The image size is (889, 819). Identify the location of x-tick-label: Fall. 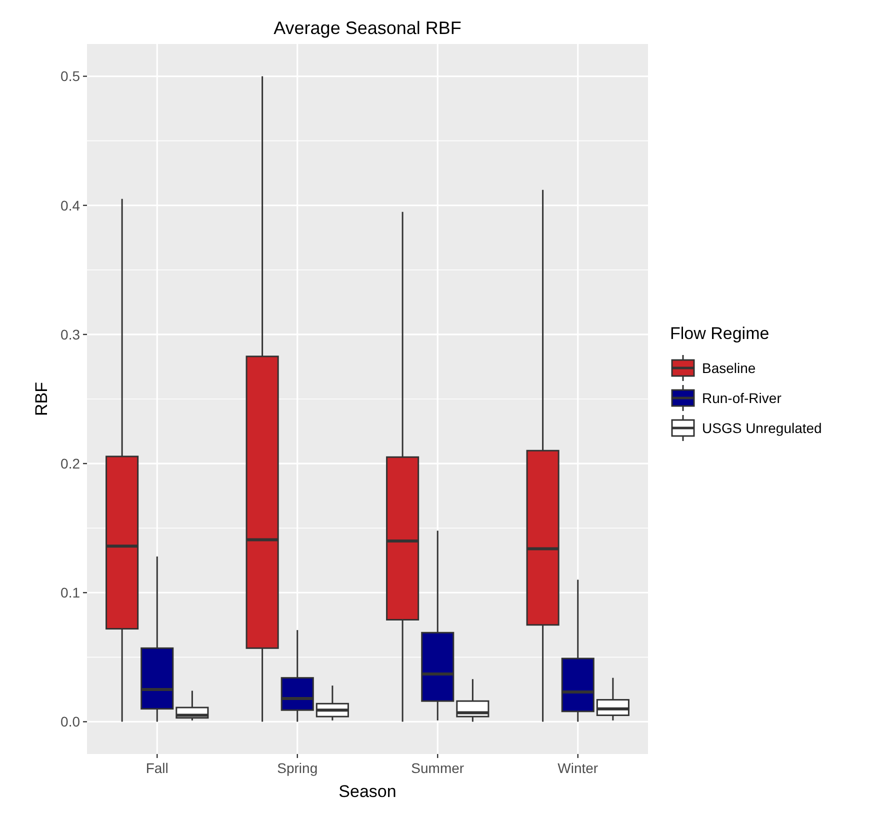
(157, 768).